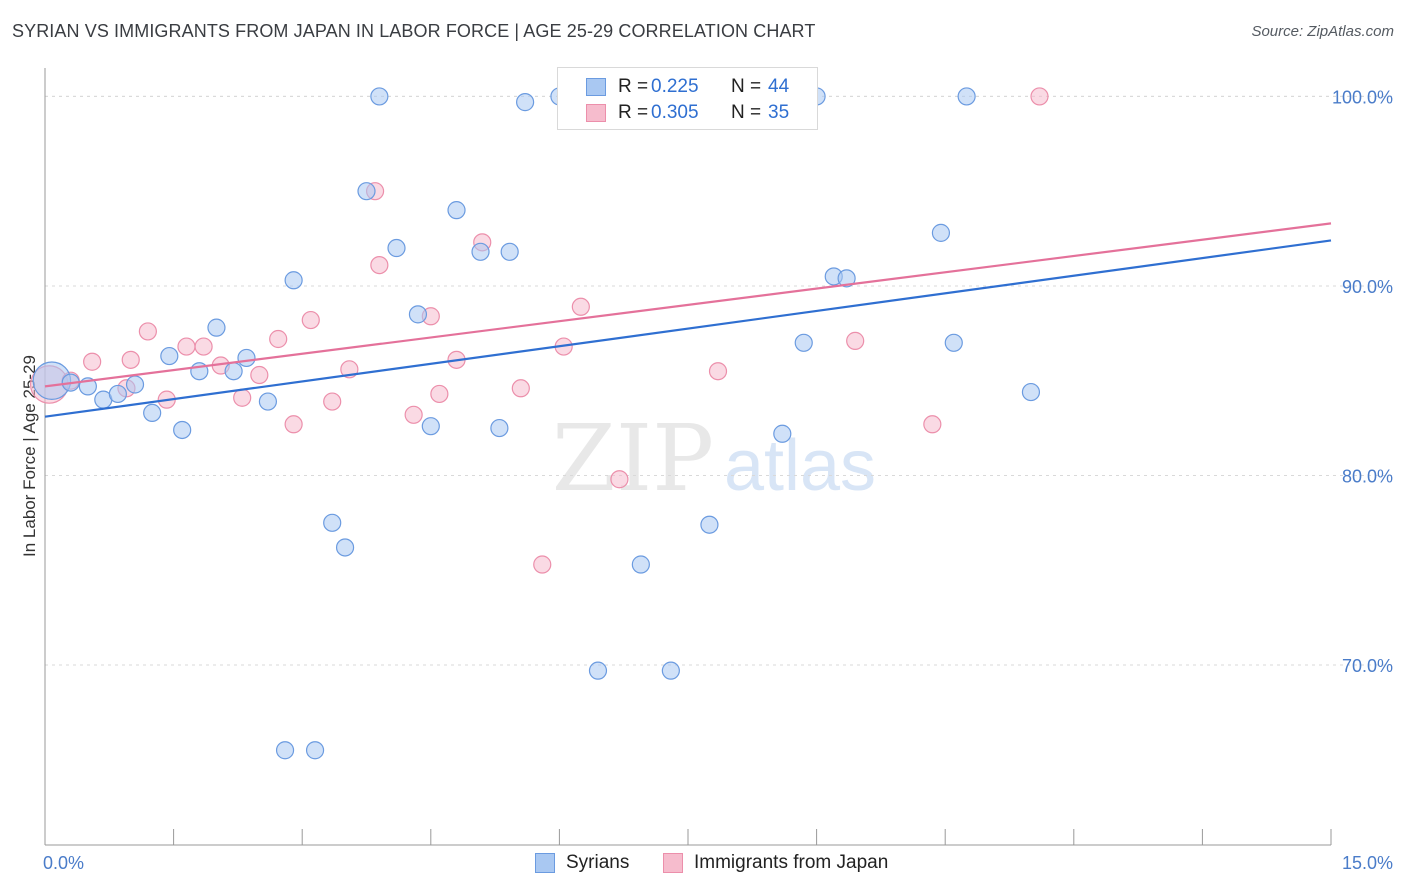 The height and width of the screenshot is (892, 1406). I want to click on correlation-legend: R = 0.225 N = 44 R = 0.305 N = 35, so click(687, 98).